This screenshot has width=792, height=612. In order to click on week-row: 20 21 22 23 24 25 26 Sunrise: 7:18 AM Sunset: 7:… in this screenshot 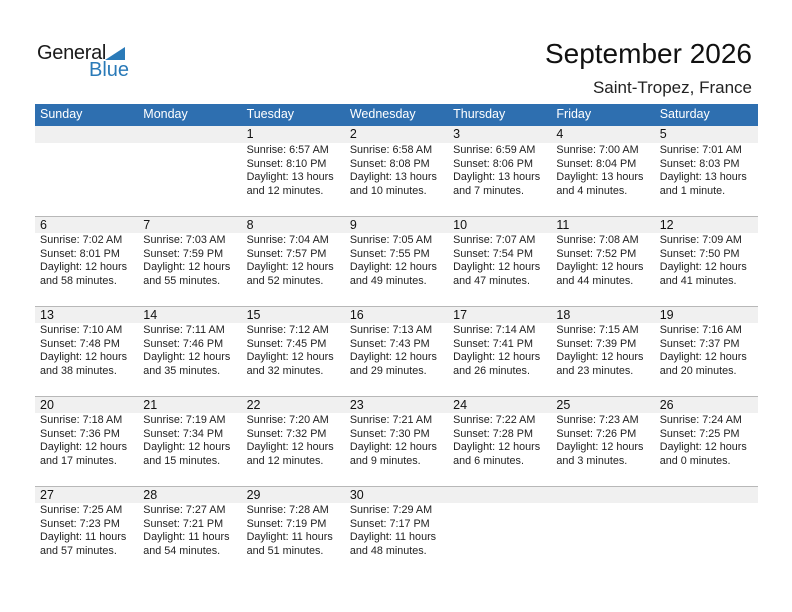, I will do `click(396, 441)`.